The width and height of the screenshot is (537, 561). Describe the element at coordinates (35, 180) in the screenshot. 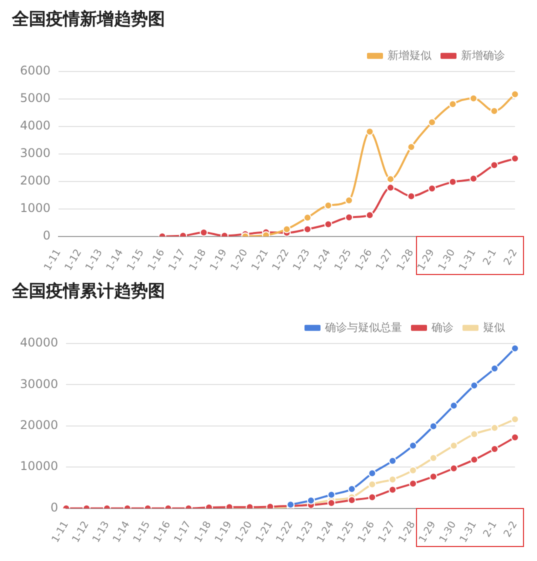

I see `y-tick-label: 2000` at that location.